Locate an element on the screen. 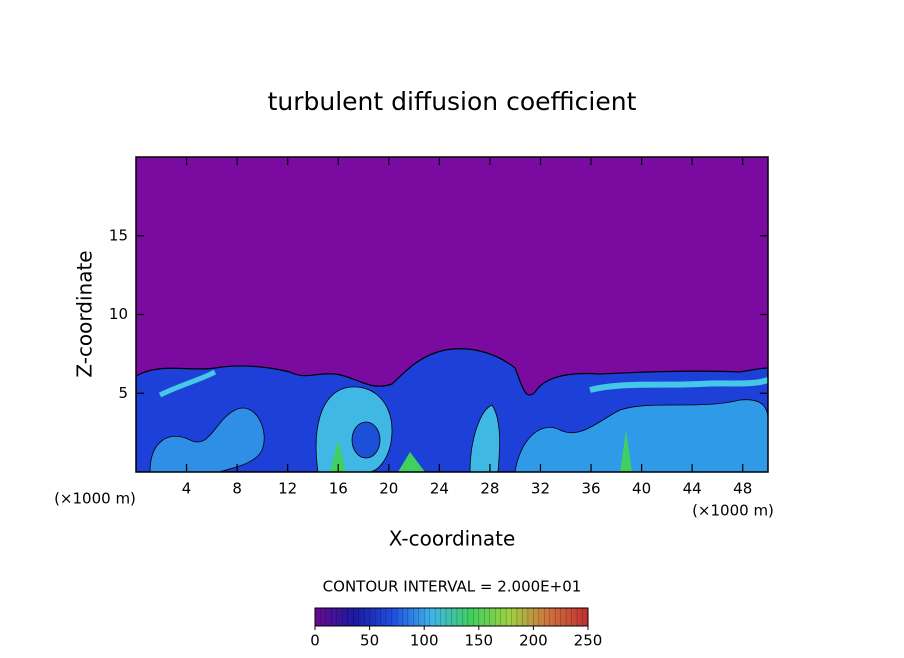  y-unit: (×1000 m) is located at coordinates (95, 499).